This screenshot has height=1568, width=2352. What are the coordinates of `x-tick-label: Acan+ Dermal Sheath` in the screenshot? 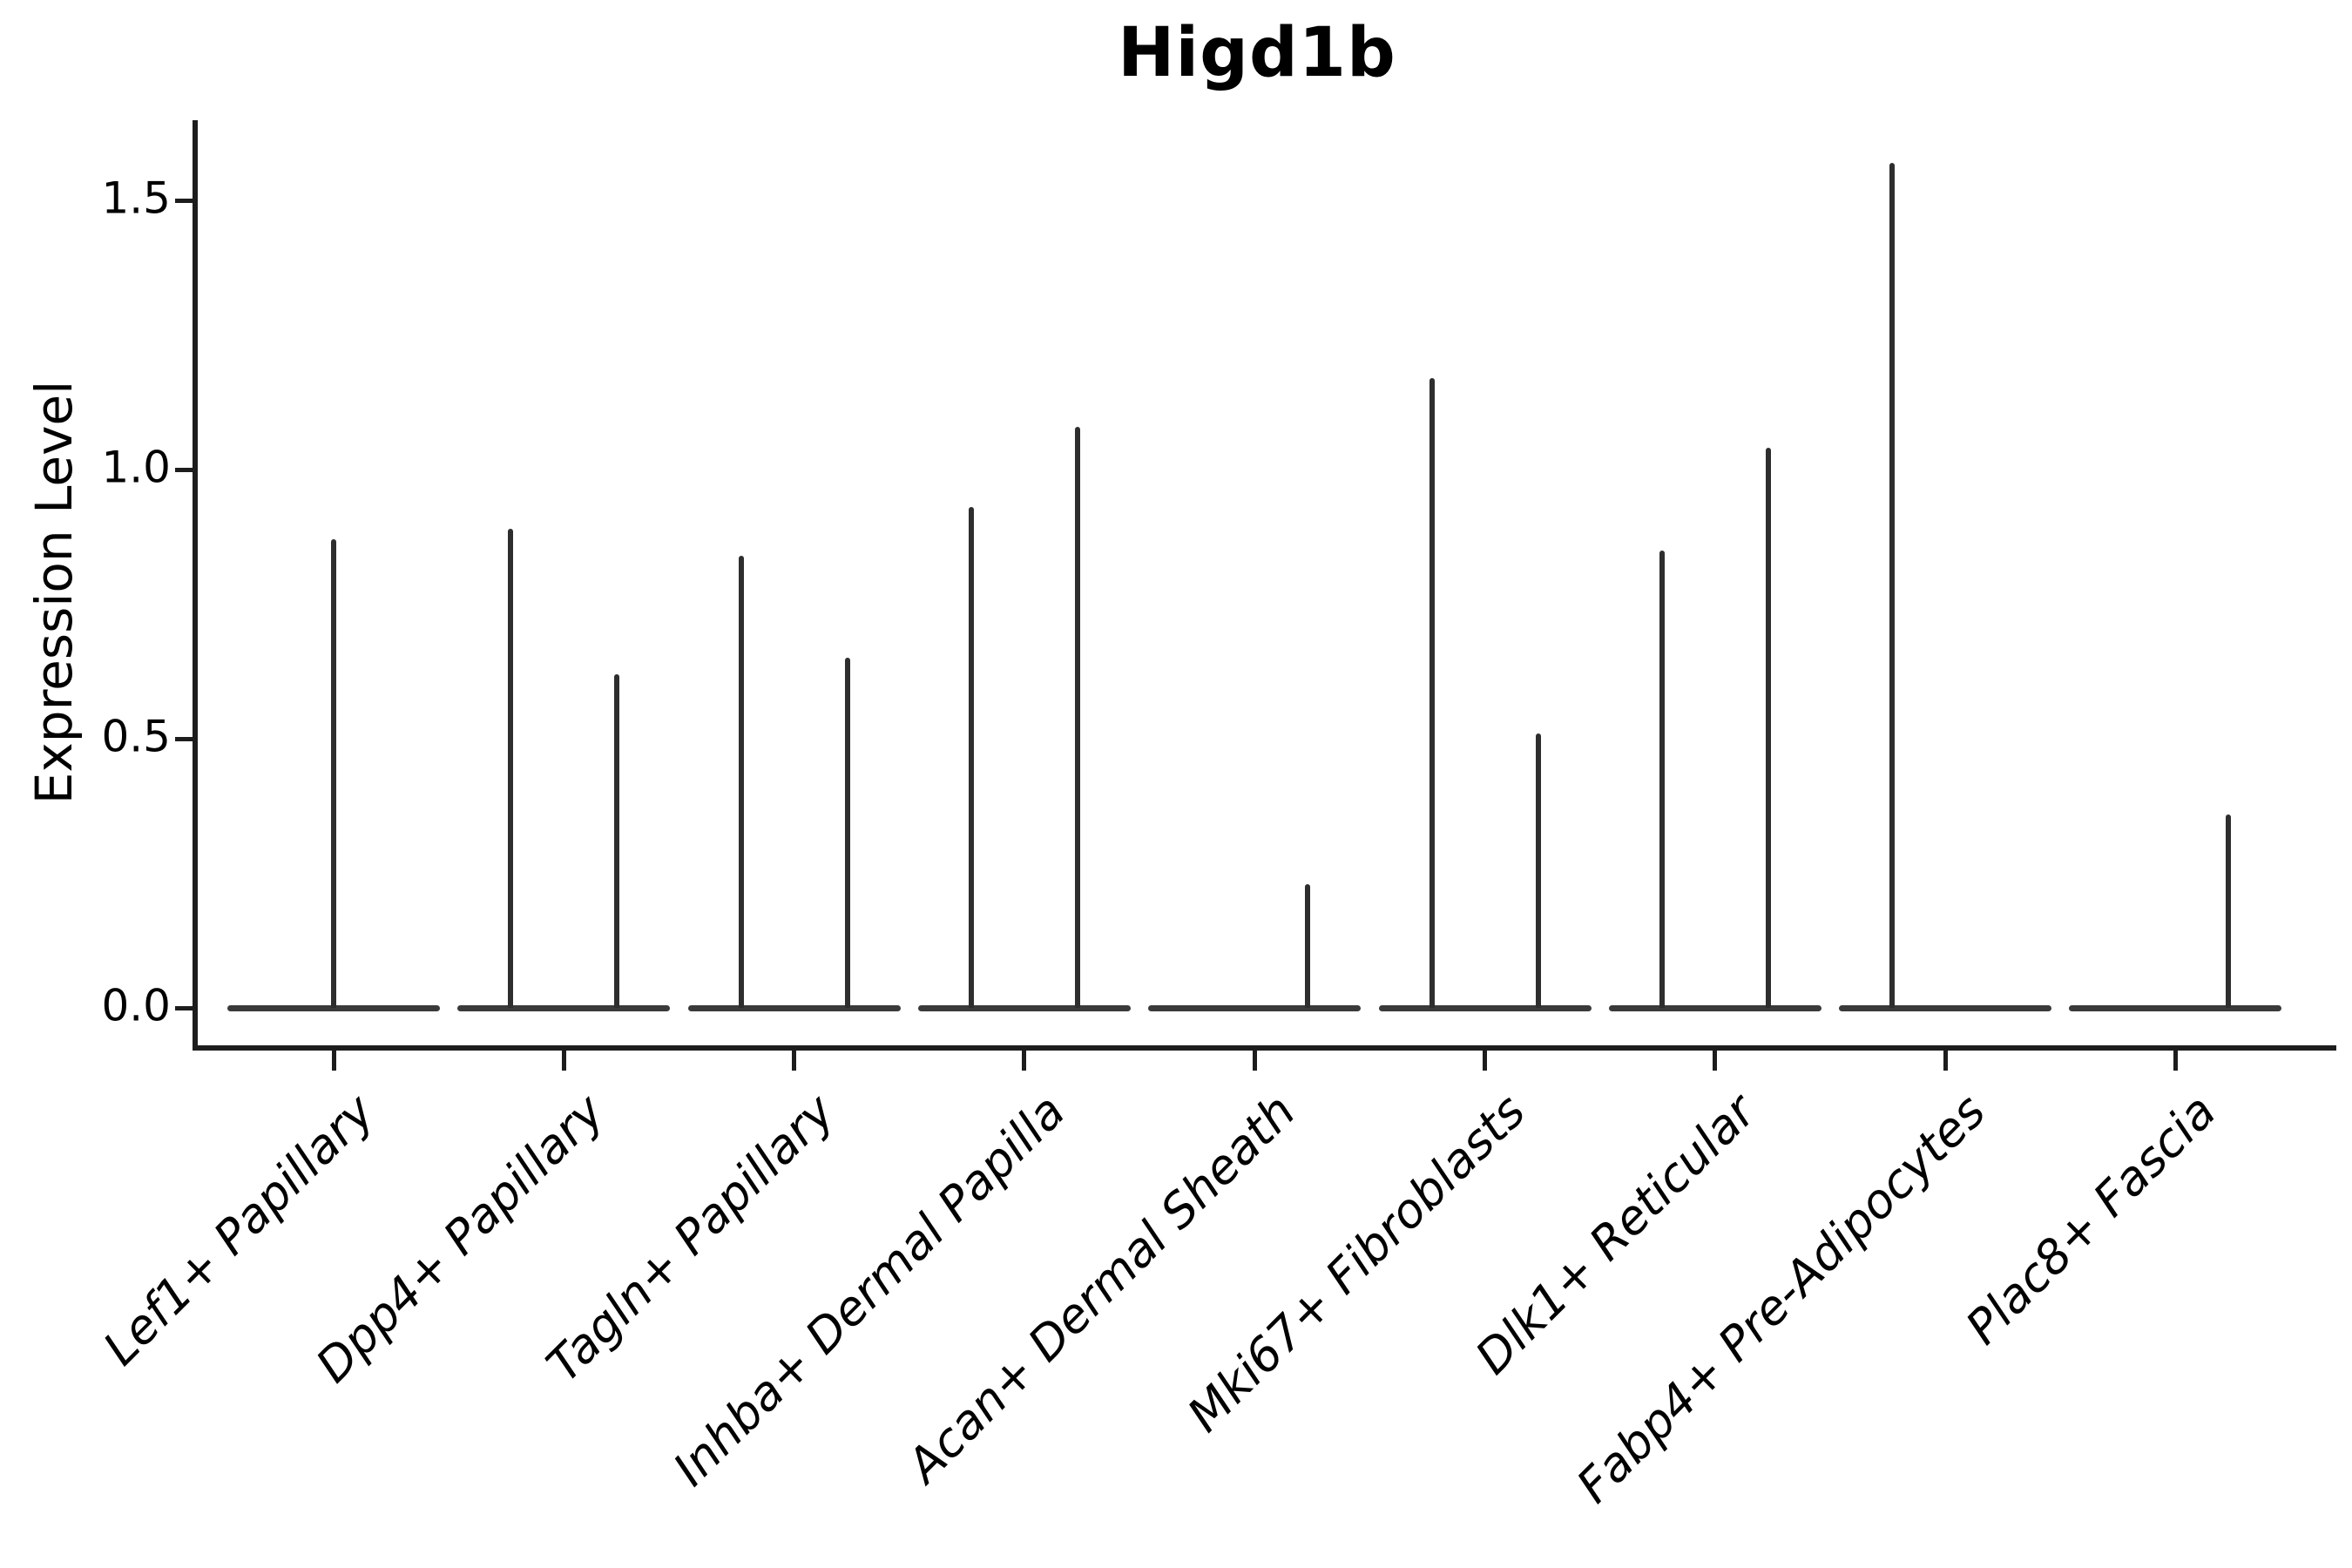 It's located at (1101, 1289).